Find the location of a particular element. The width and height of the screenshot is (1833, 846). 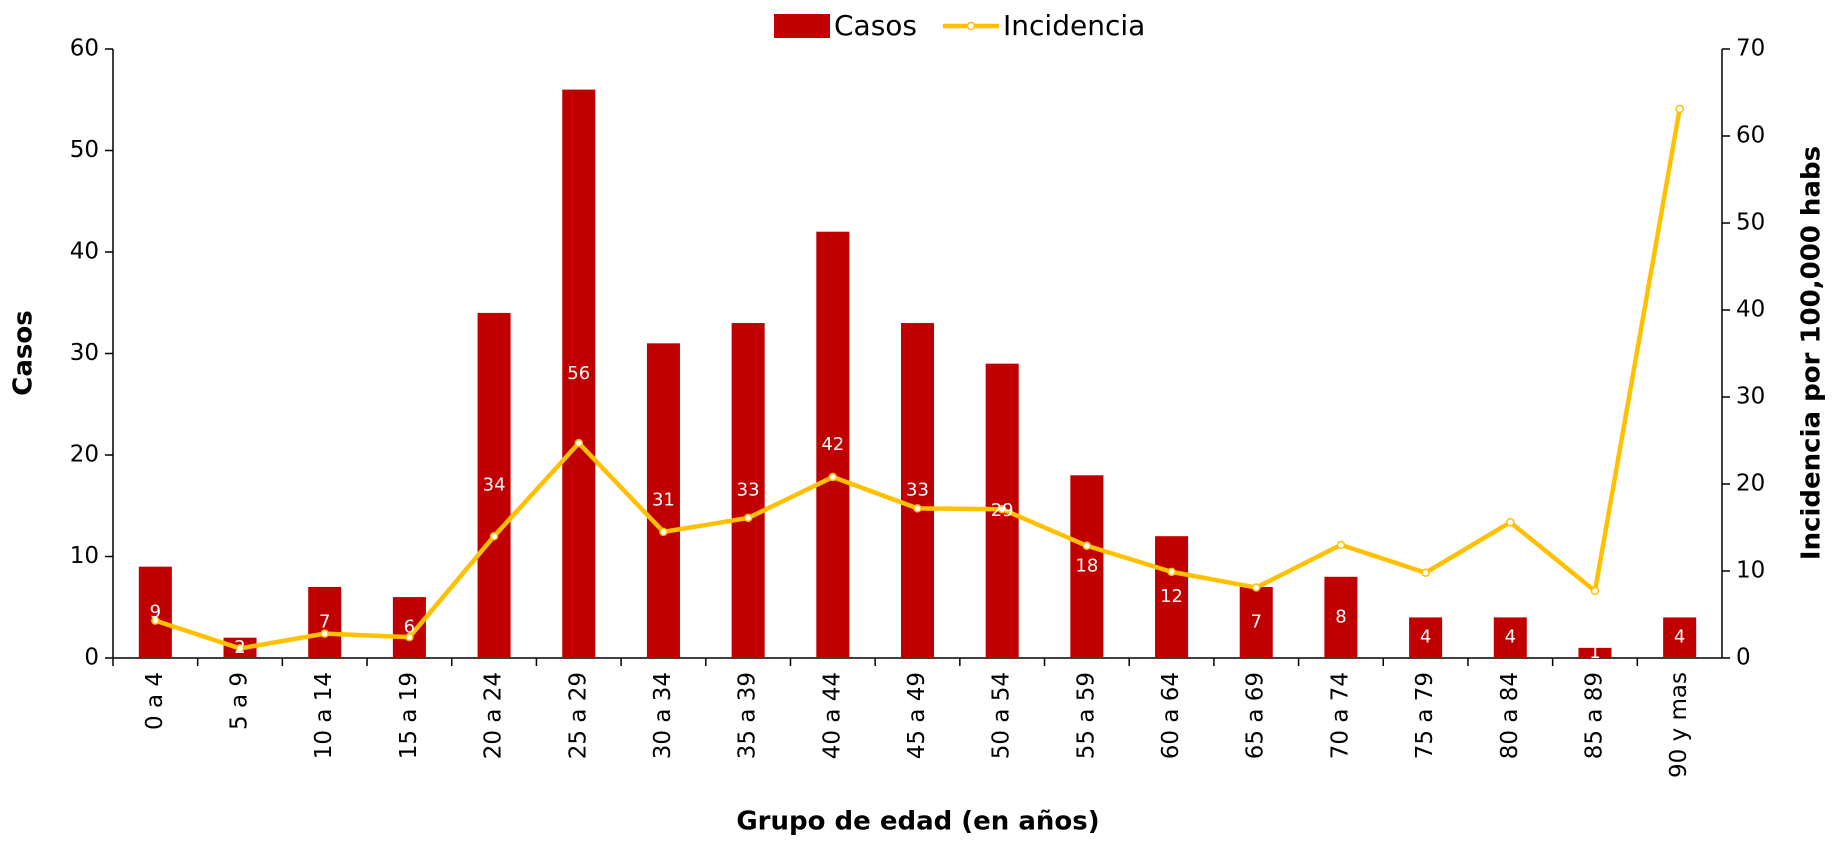

x-tick-label: 60 a 64 is located at coordinates (1171, 715).